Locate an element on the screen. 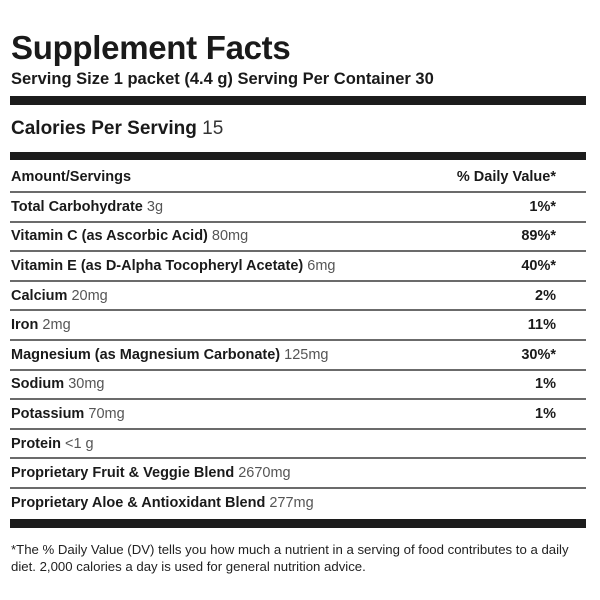 This screenshot has height=600, width=600. panel-title: Supplement Facts is located at coordinates (151, 47).